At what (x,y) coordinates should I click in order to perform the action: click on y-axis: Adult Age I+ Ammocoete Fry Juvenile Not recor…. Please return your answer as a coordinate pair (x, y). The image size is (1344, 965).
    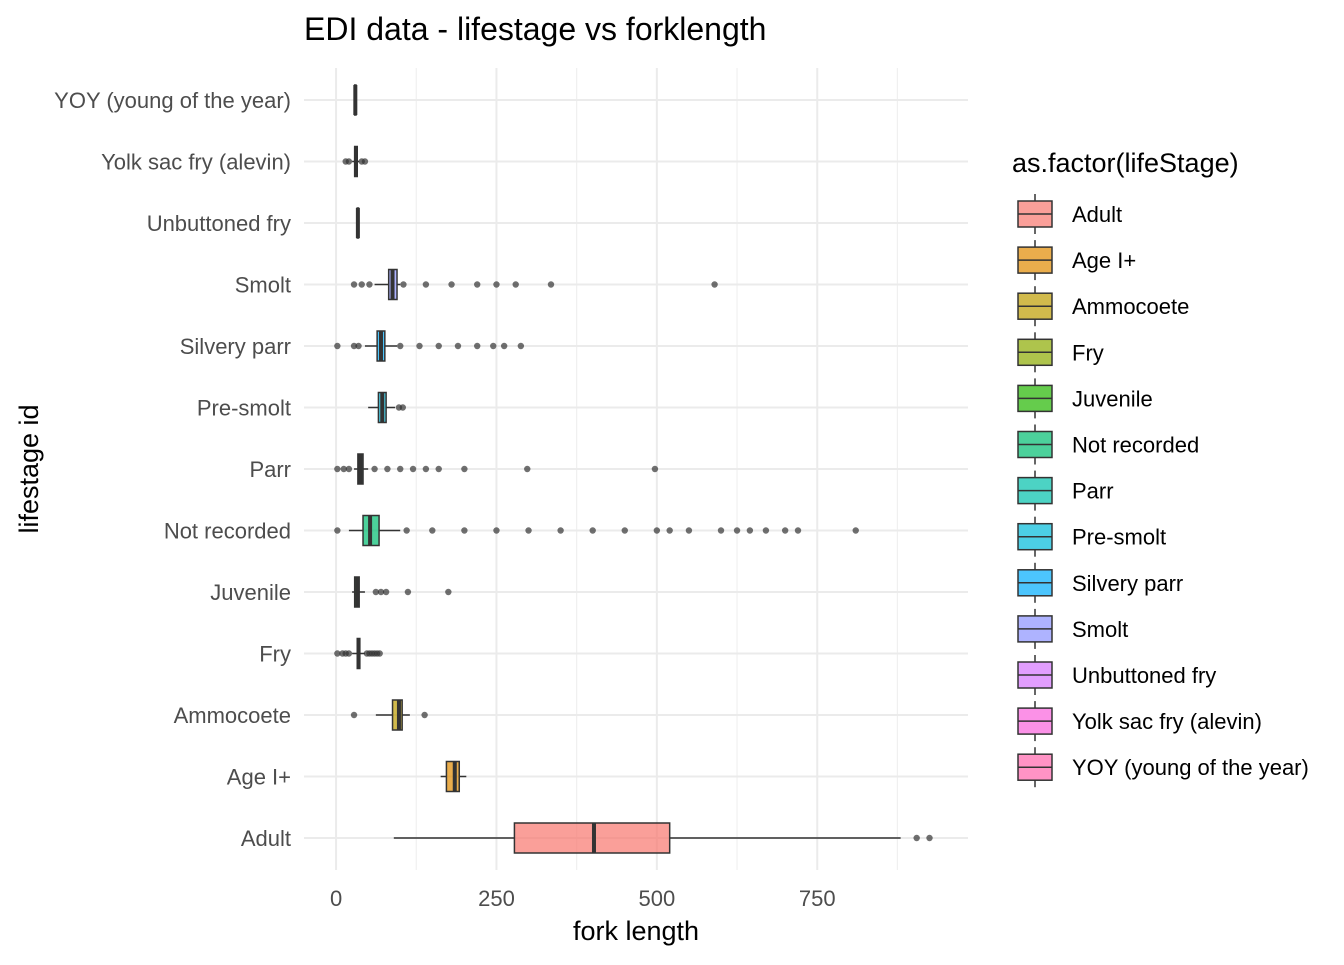
    Looking at the image, I should click on (172, 469).